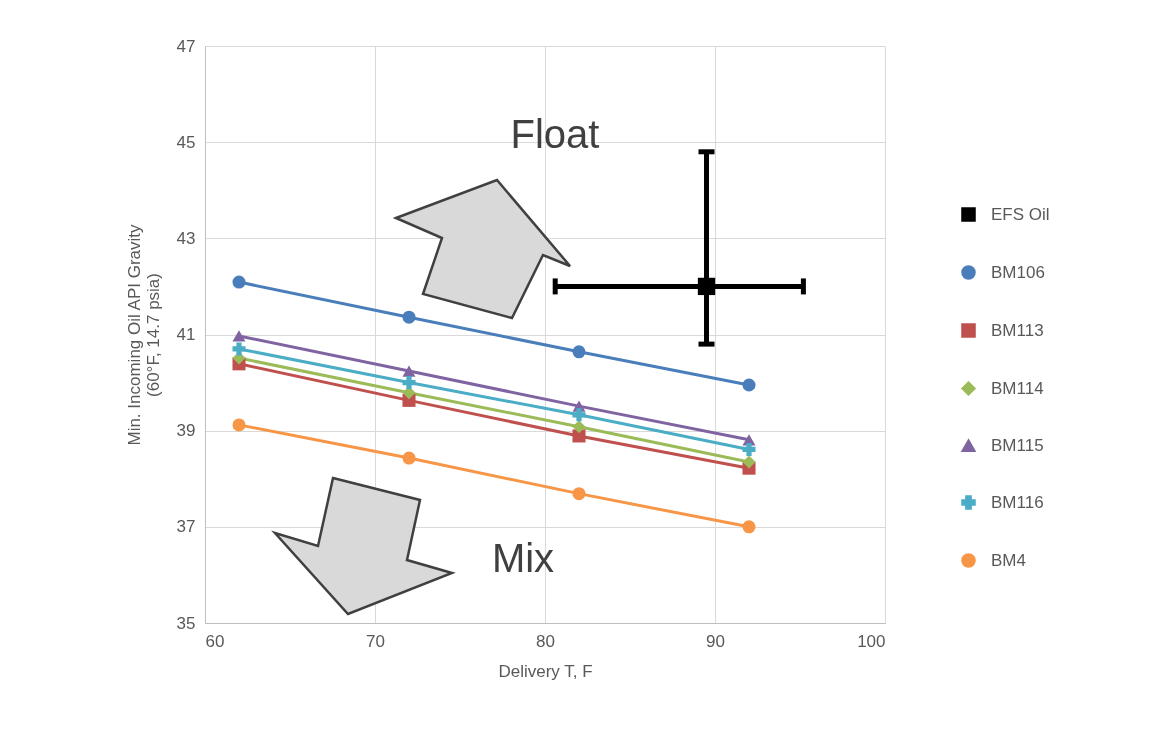 This screenshot has width=1155, height=733. I want to click on legend-label: BM106, so click(1018, 272).